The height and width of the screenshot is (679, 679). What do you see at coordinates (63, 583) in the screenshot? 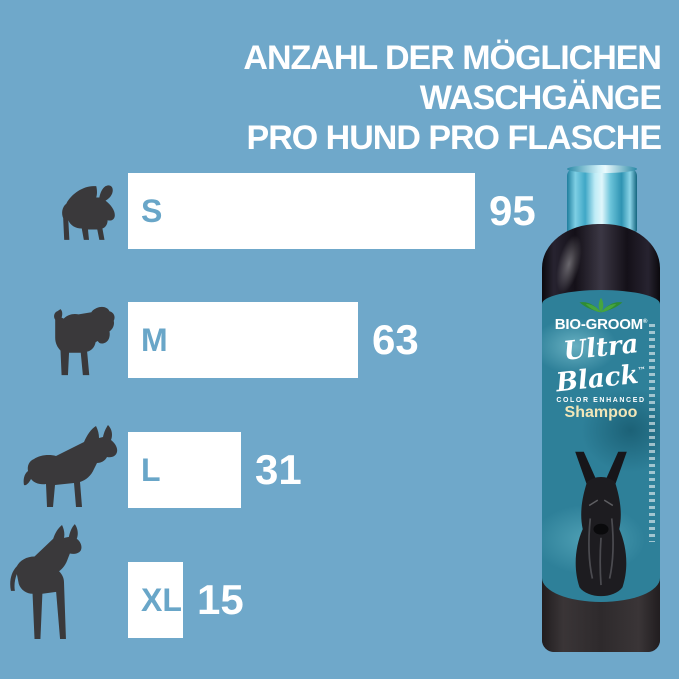
I see `great-dane-icon` at bounding box center [63, 583].